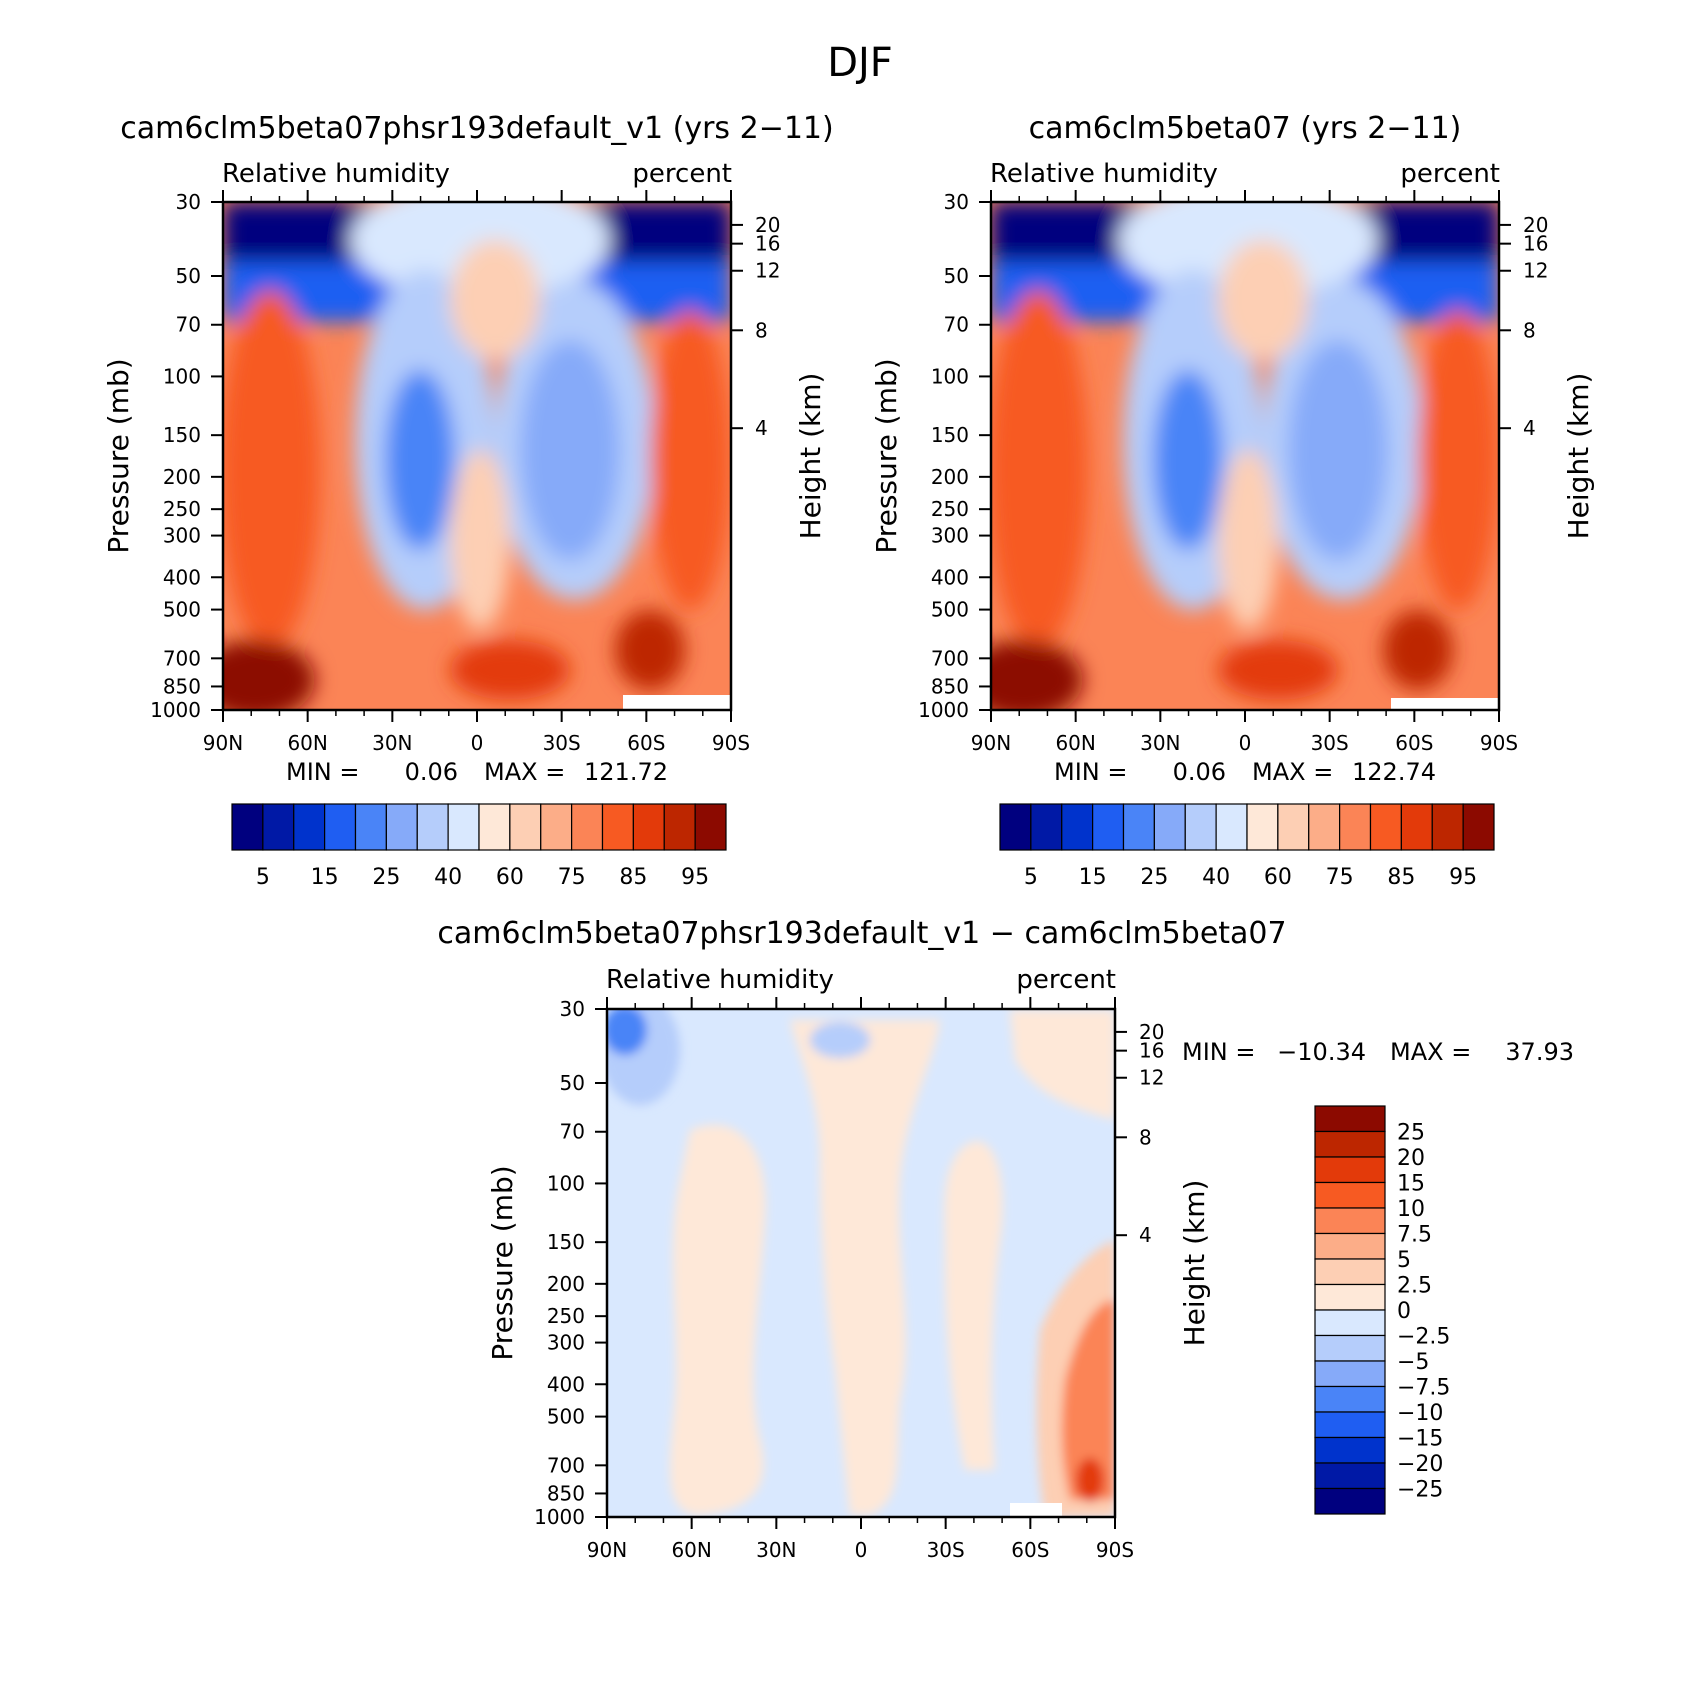  What do you see at coordinates (1321, 1052) in the screenshot?
I see `panel-3-min-value: −10.34` at bounding box center [1321, 1052].